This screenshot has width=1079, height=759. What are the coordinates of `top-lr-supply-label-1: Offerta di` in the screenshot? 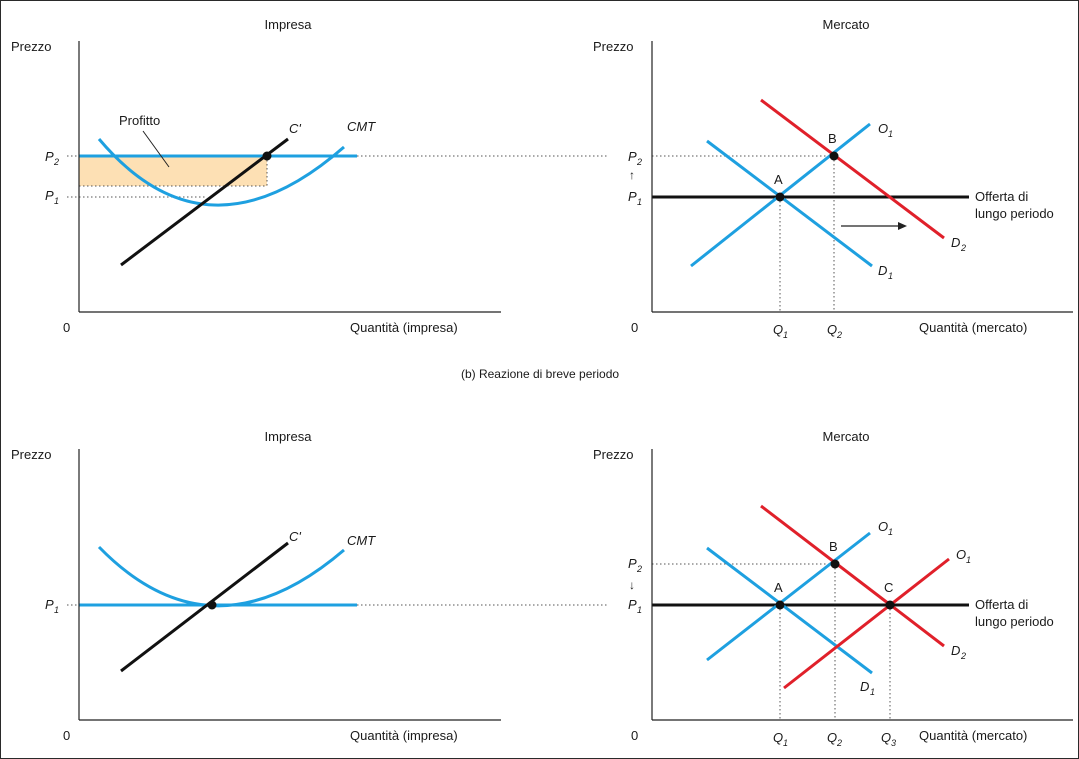 It's located at (1001, 196).